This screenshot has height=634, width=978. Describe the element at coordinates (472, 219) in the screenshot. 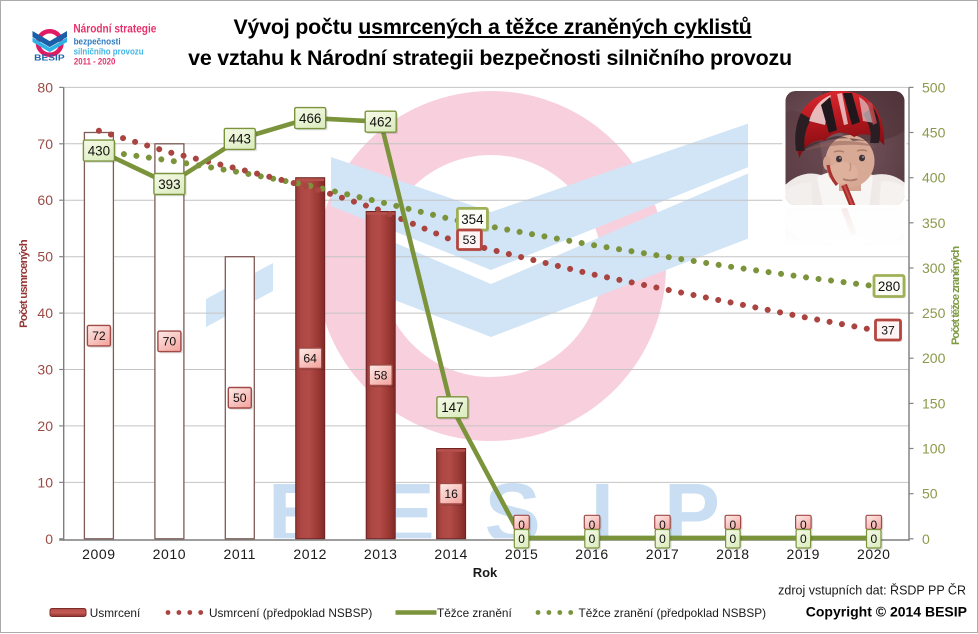

I see `svg-text: 354` at that location.